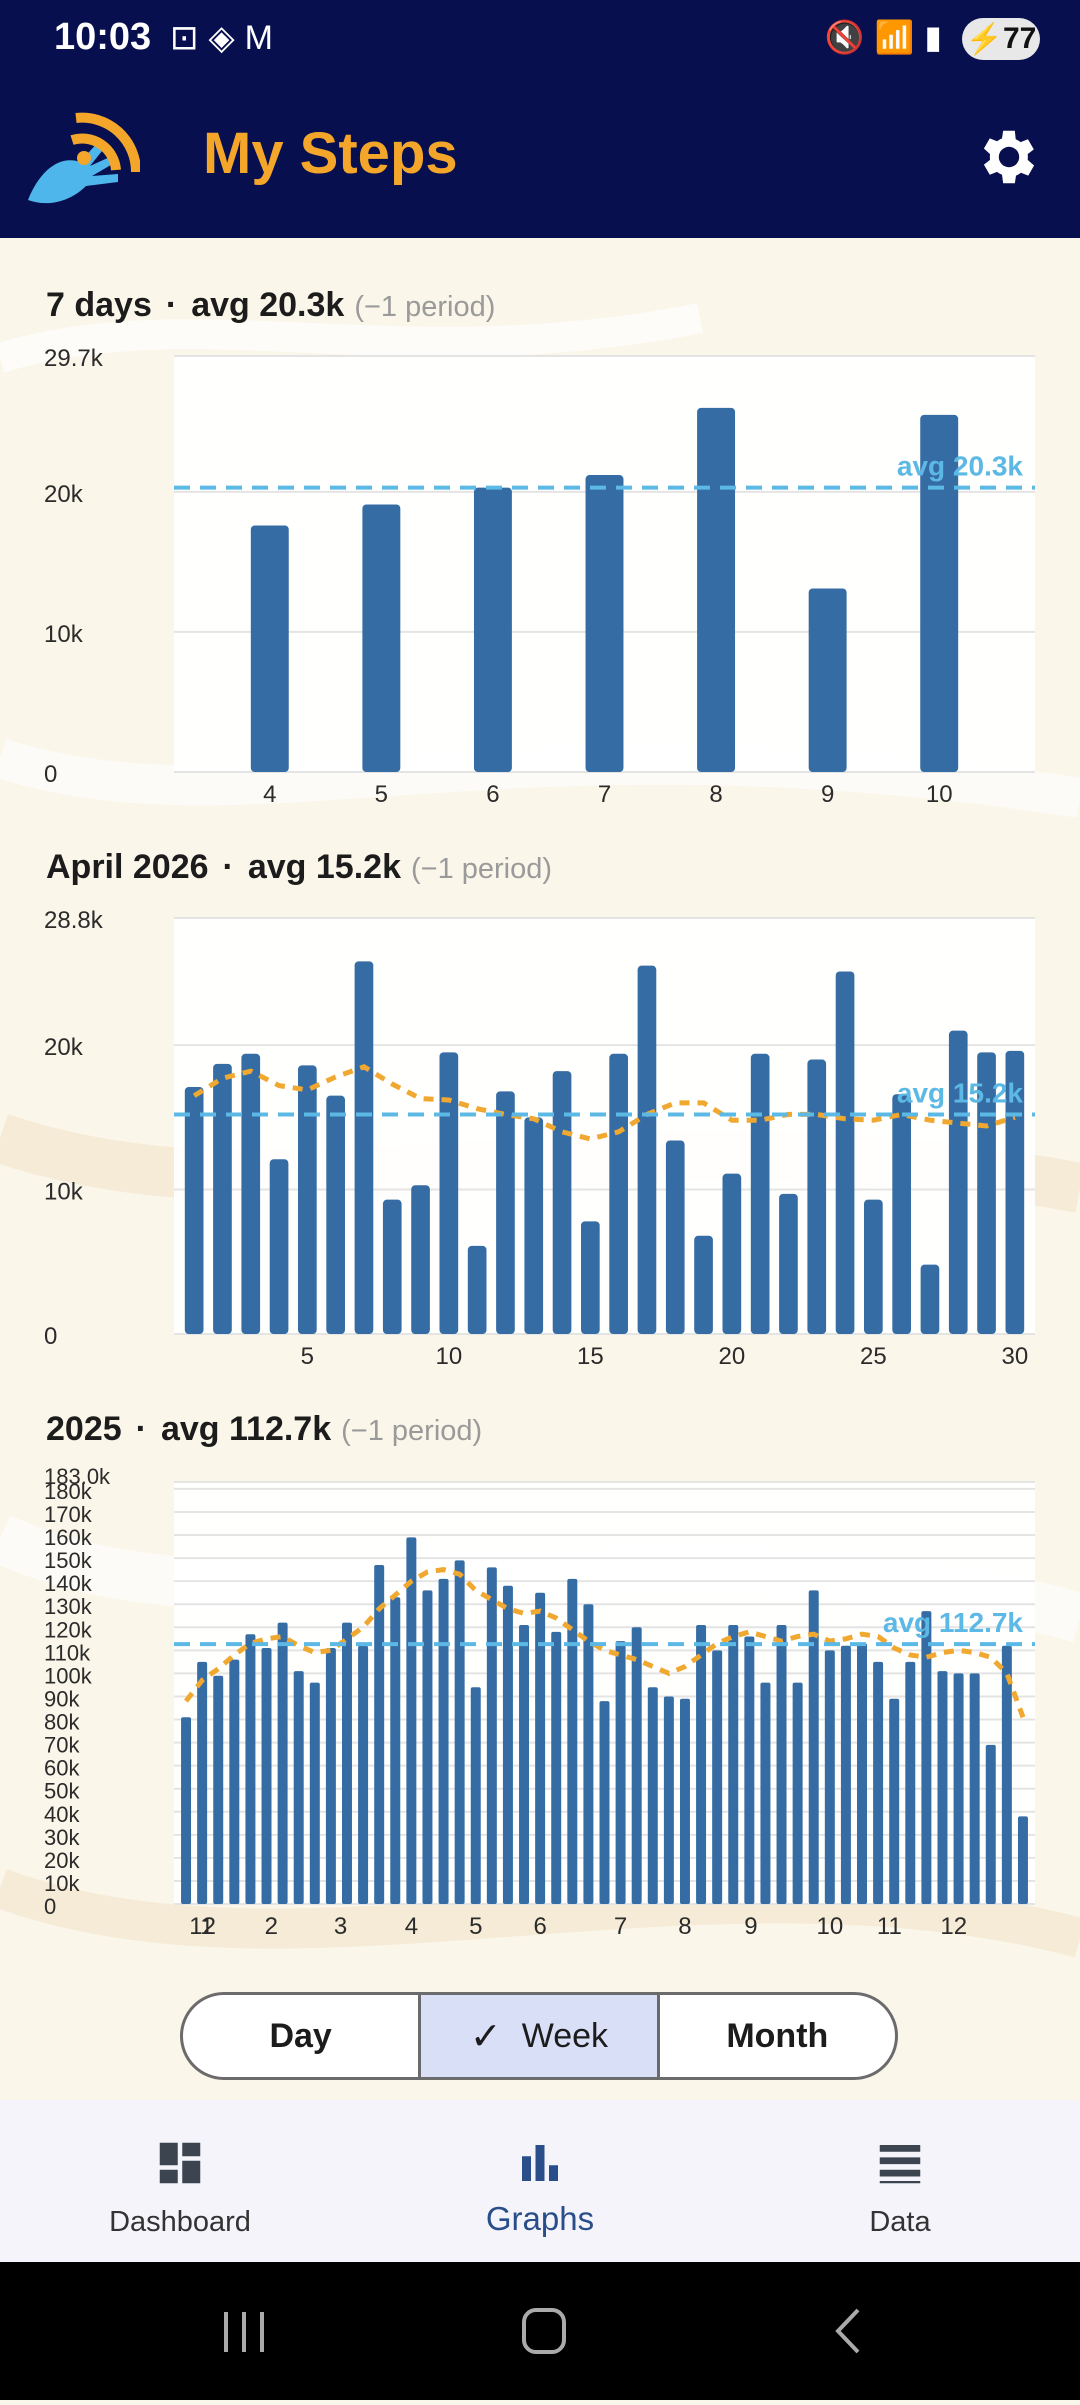  What do you see at coordinates (67, 1652) in the screenshot?
I see `y-tick-label: 110k` at bounding box center [67, 1652].